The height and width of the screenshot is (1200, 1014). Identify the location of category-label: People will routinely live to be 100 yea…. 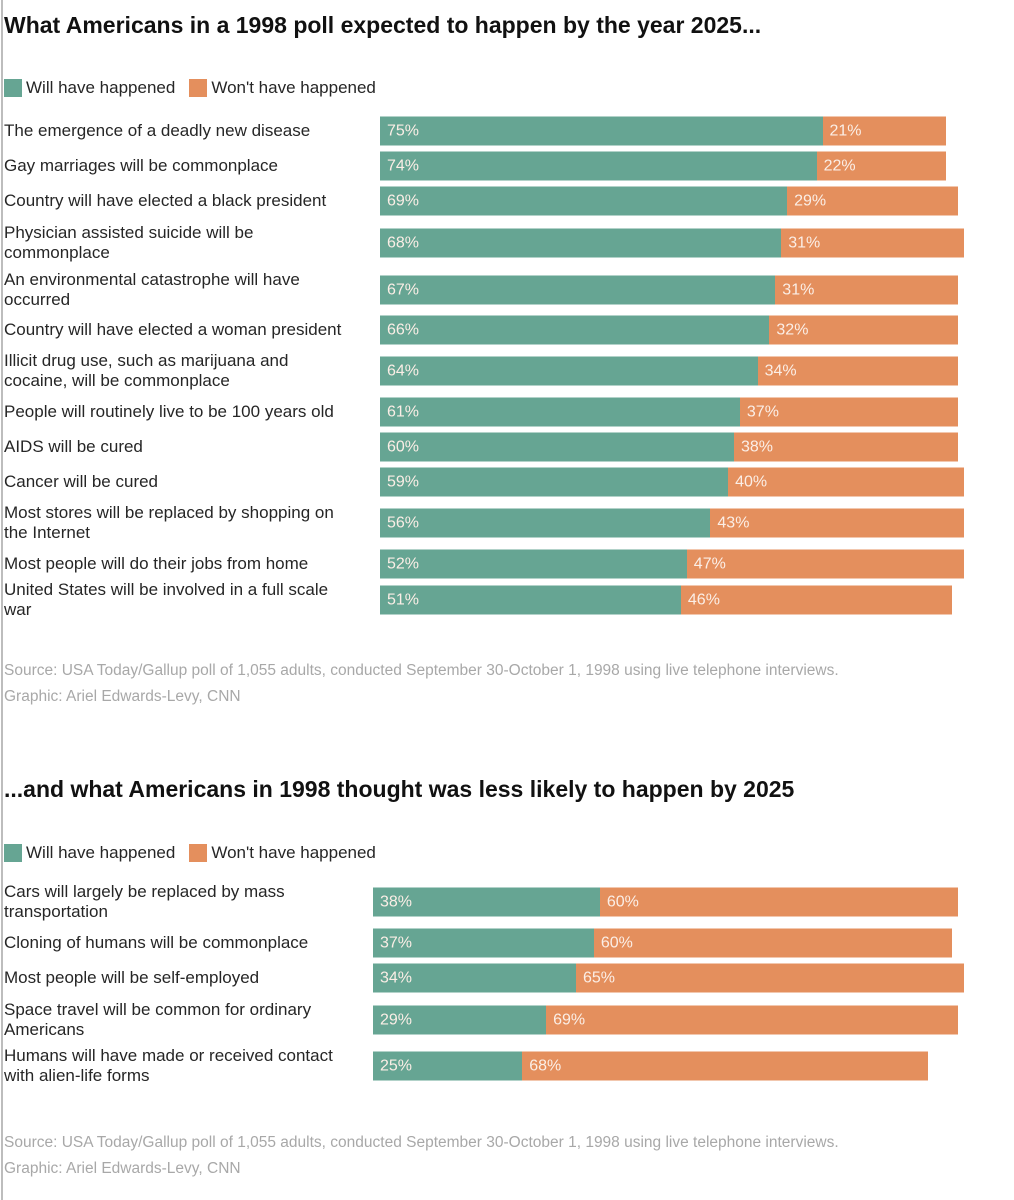
(169, 411).